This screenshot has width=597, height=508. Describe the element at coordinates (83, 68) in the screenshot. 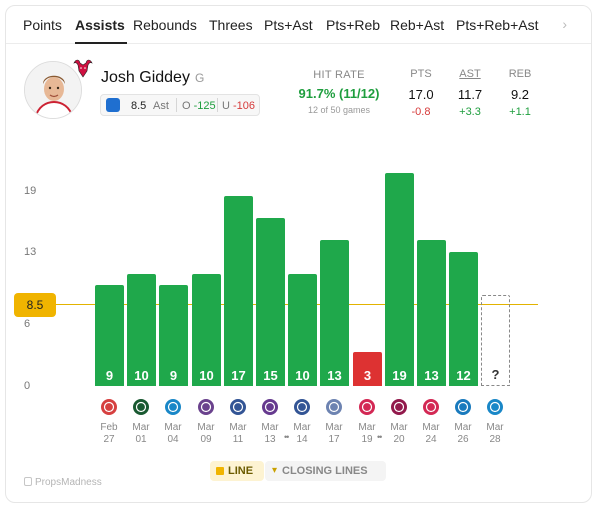

I see `bulls-logo-icon` at that location.